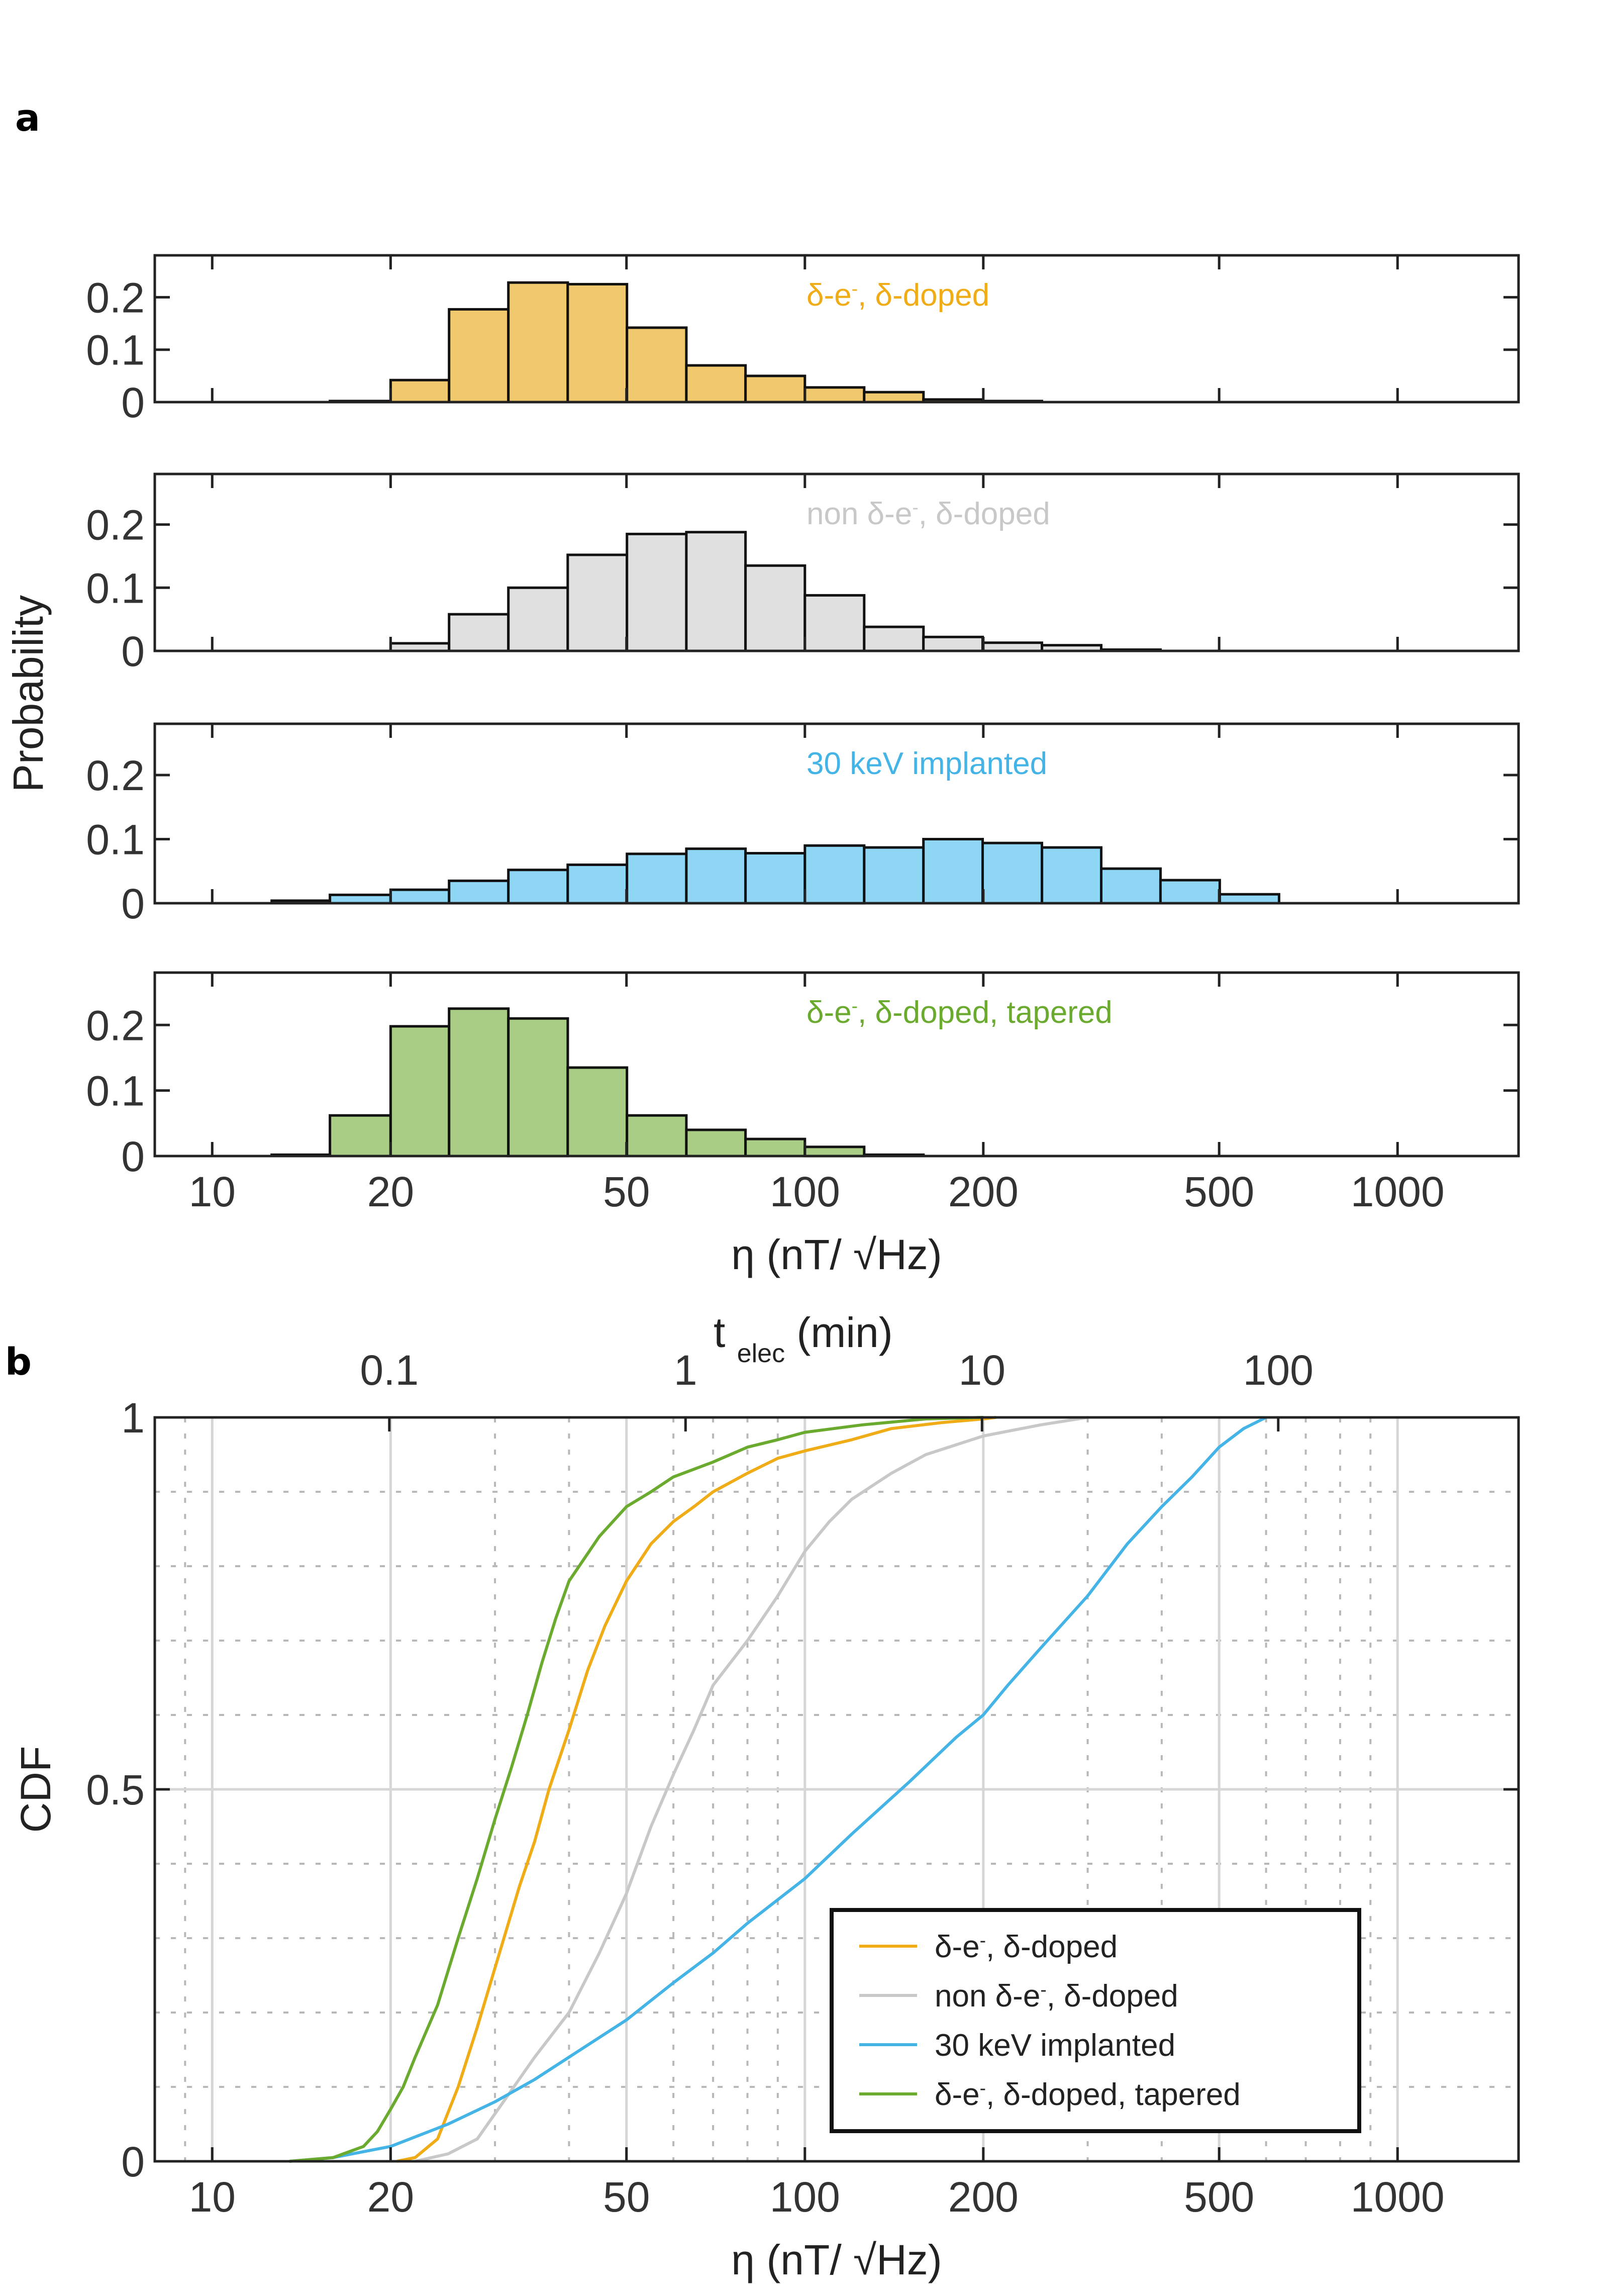 The width and height of the screenshot is (1612, 2296). What do you see at coordinates (685, 1370) in the screenshot?
I see `top-x-tick-label: 1` at bounding box center [685, 1370].